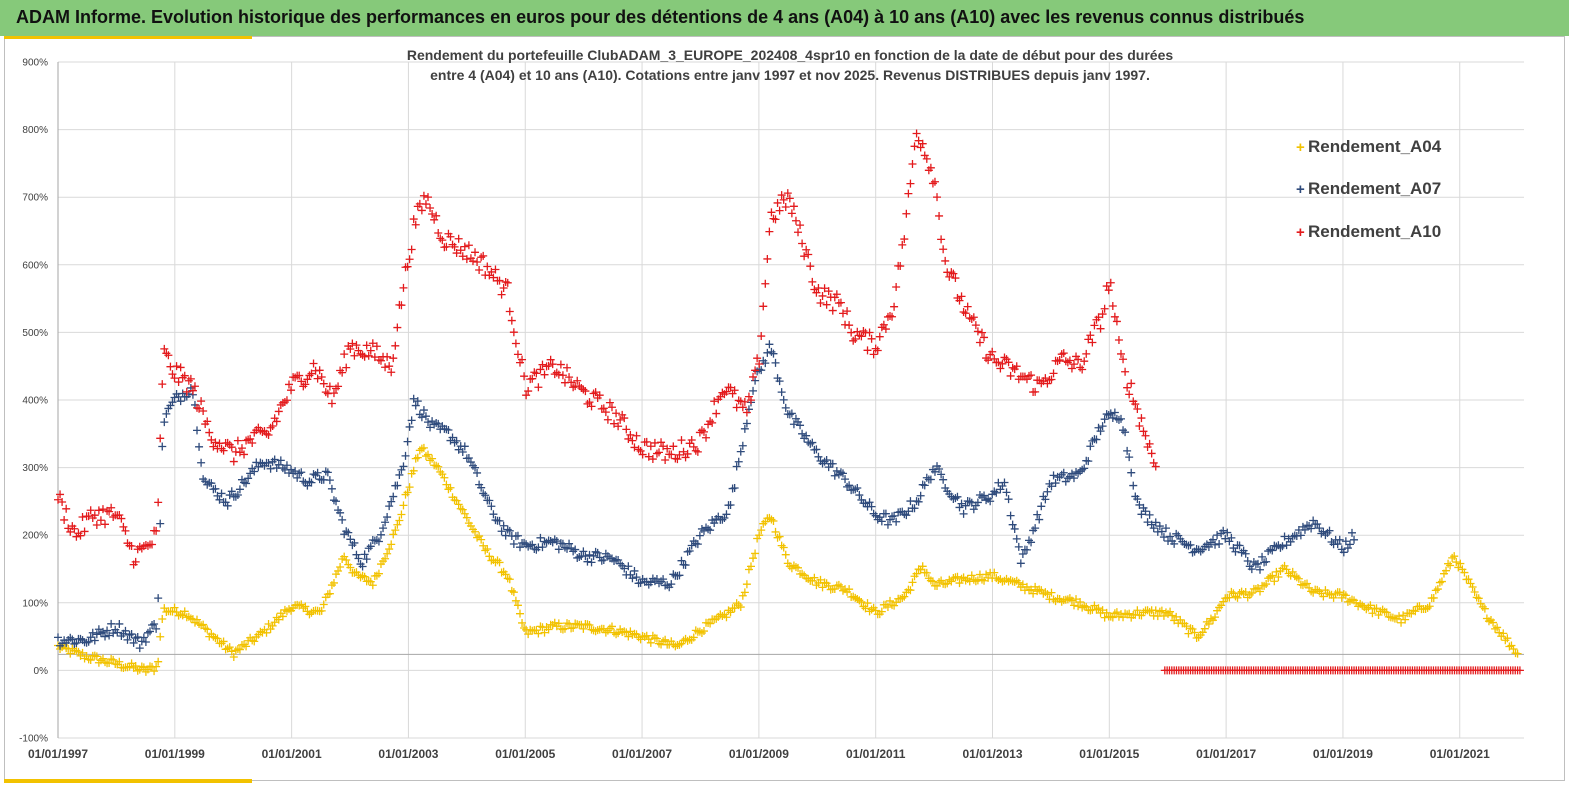  I want to click on mark-rendement_a10_zero_tail, so click(1519, 670).